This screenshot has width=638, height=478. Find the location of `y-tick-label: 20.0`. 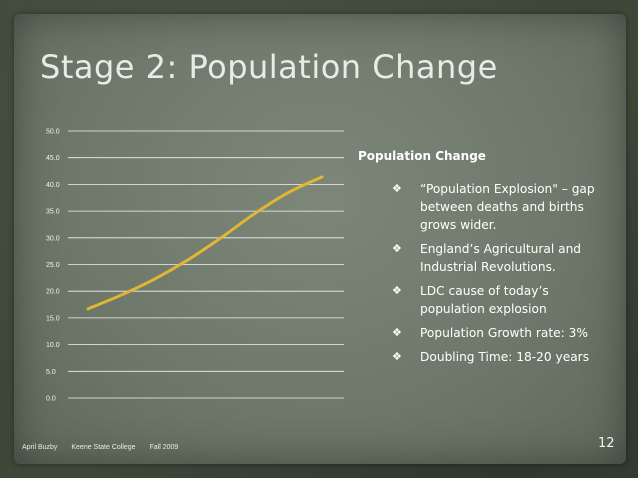

y-tick-label: 20.0 is located at coordinates (53, 292).